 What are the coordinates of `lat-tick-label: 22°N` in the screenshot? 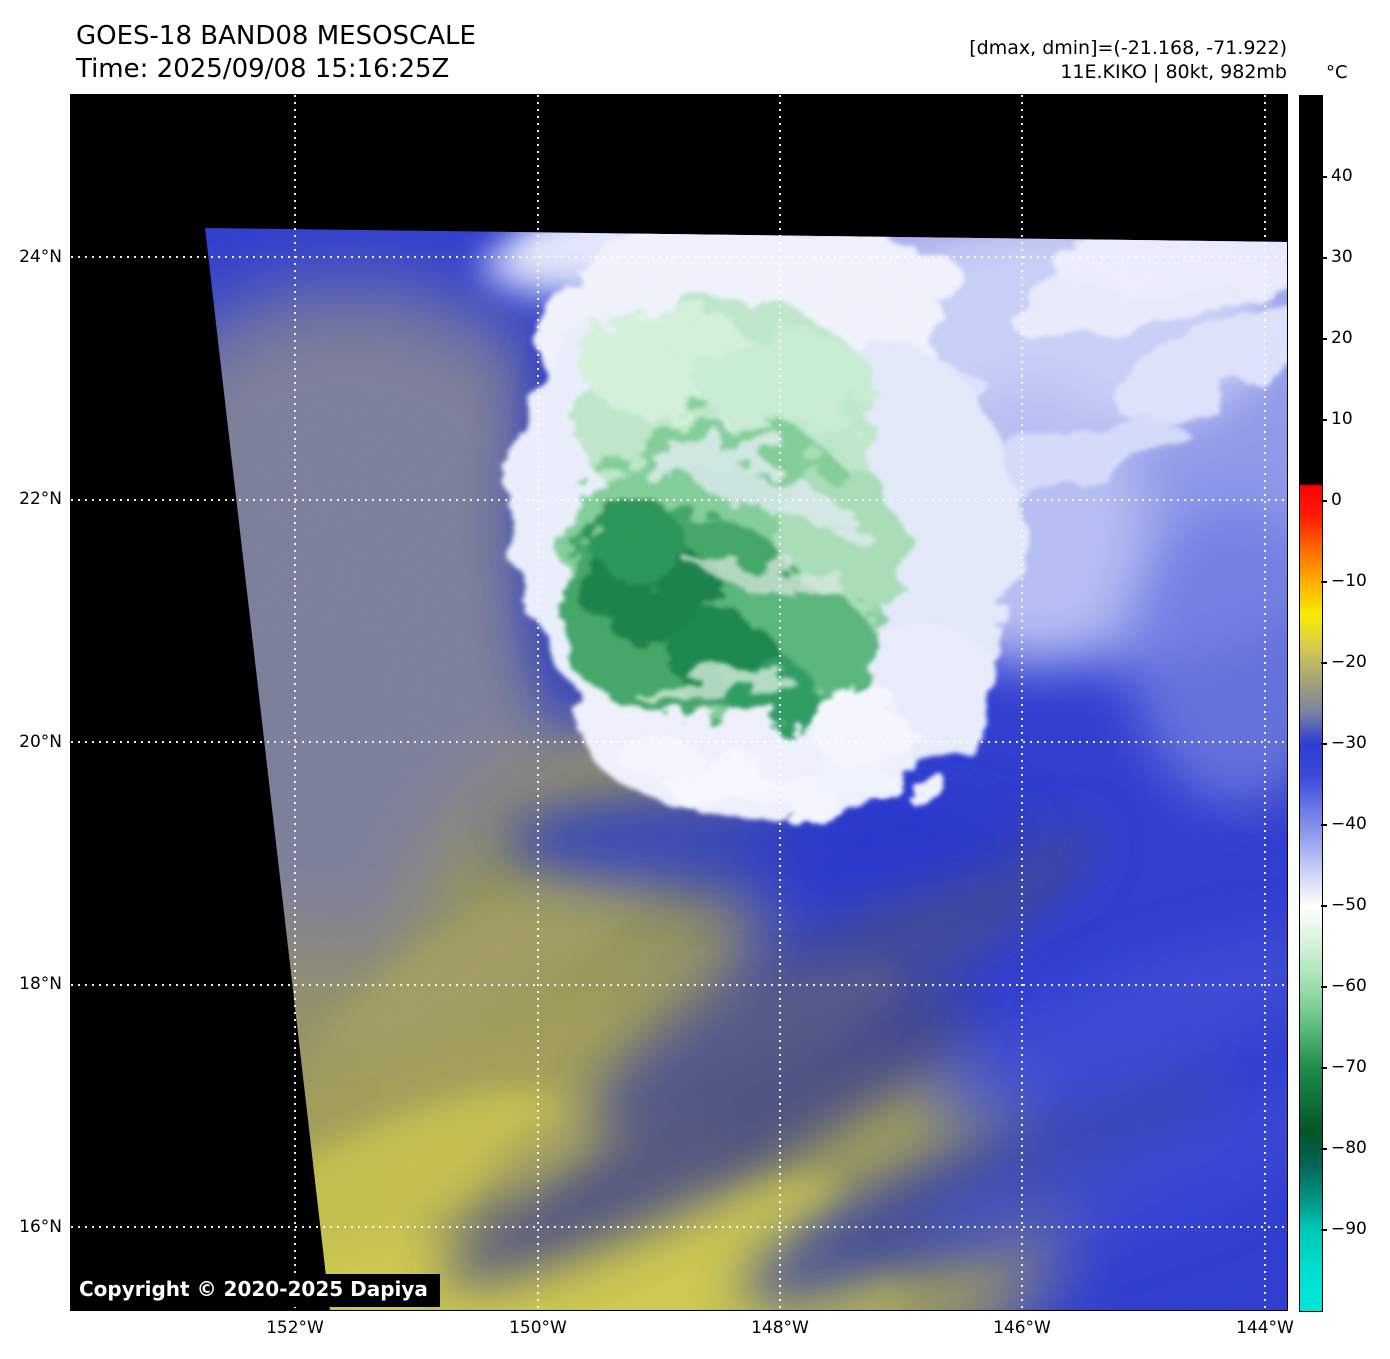 It's located at (40, 499).